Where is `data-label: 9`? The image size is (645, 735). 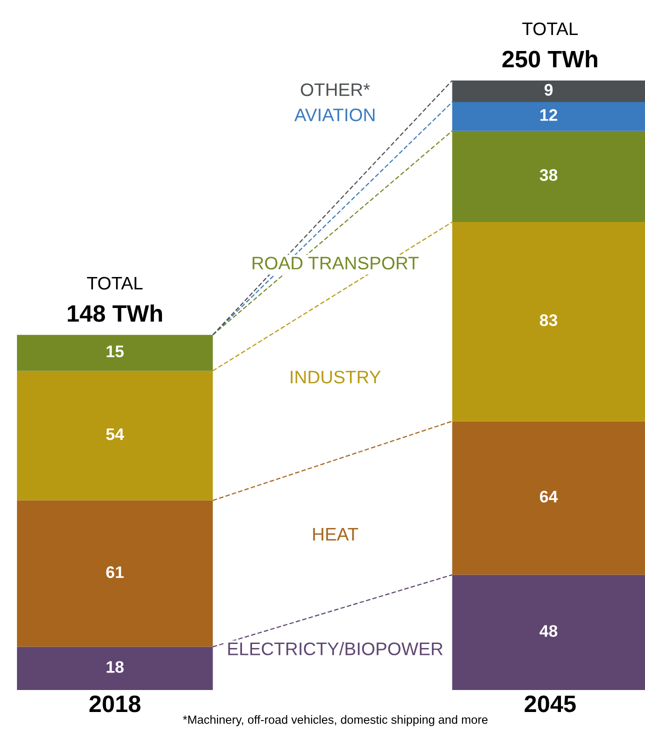
data-label: 9 is located at coordinates (548, 90).